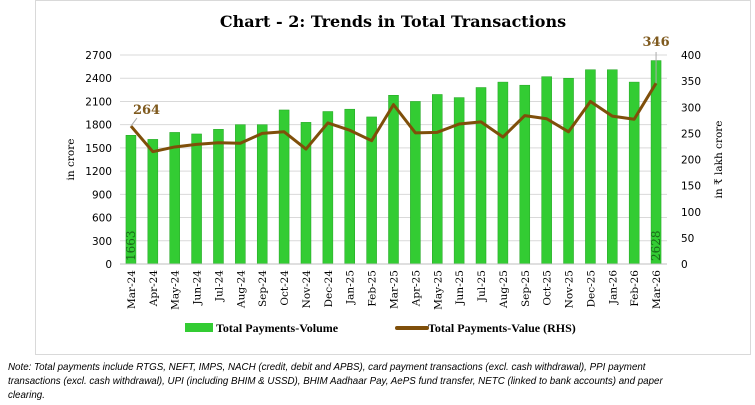  Describe the element at coordinates (307, 289) in the screenshot. I see `x-tick-label: Nov-24` at that location.